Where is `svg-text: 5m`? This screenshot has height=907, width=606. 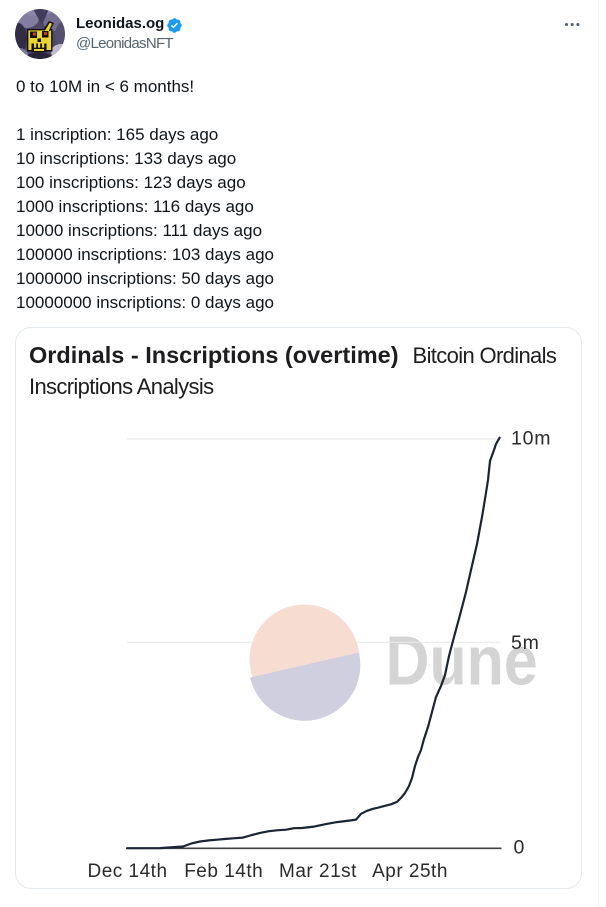
svg-text: 5m is located at coordinates (525, 643).